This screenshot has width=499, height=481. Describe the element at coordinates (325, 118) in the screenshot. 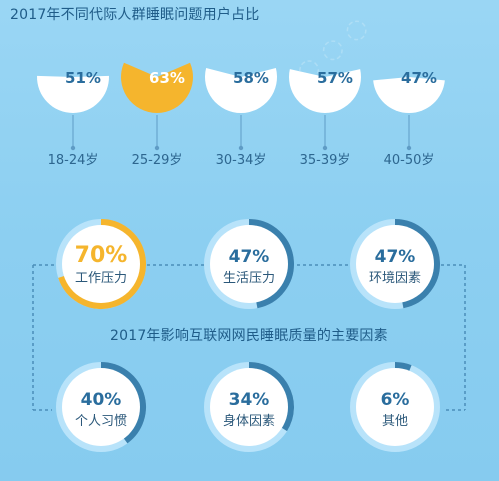

I see `age-chart-item: 57% 35-39岁` at that location.